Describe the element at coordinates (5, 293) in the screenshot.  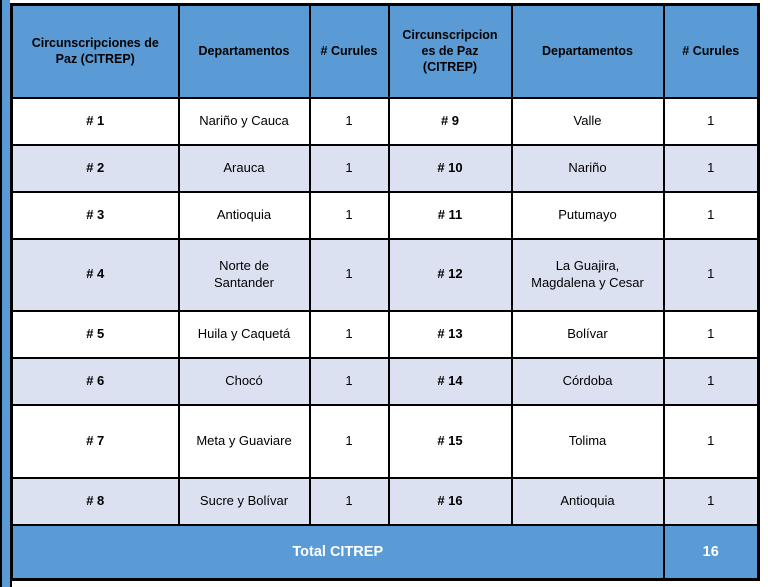
I see `left-blue-band` at that location.